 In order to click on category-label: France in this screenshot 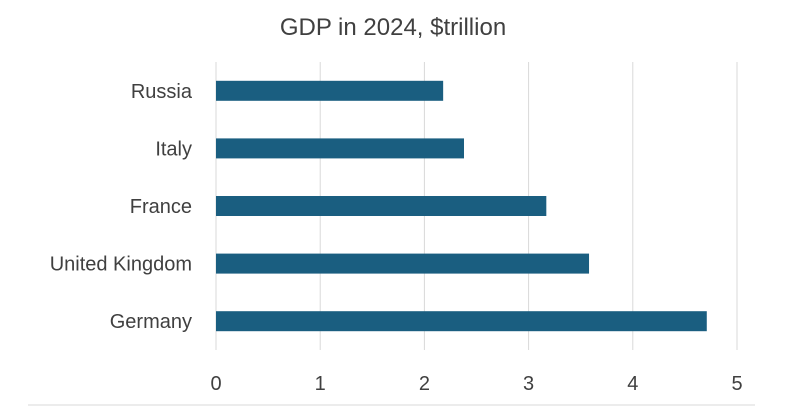, I will do `click(161, 207)`.